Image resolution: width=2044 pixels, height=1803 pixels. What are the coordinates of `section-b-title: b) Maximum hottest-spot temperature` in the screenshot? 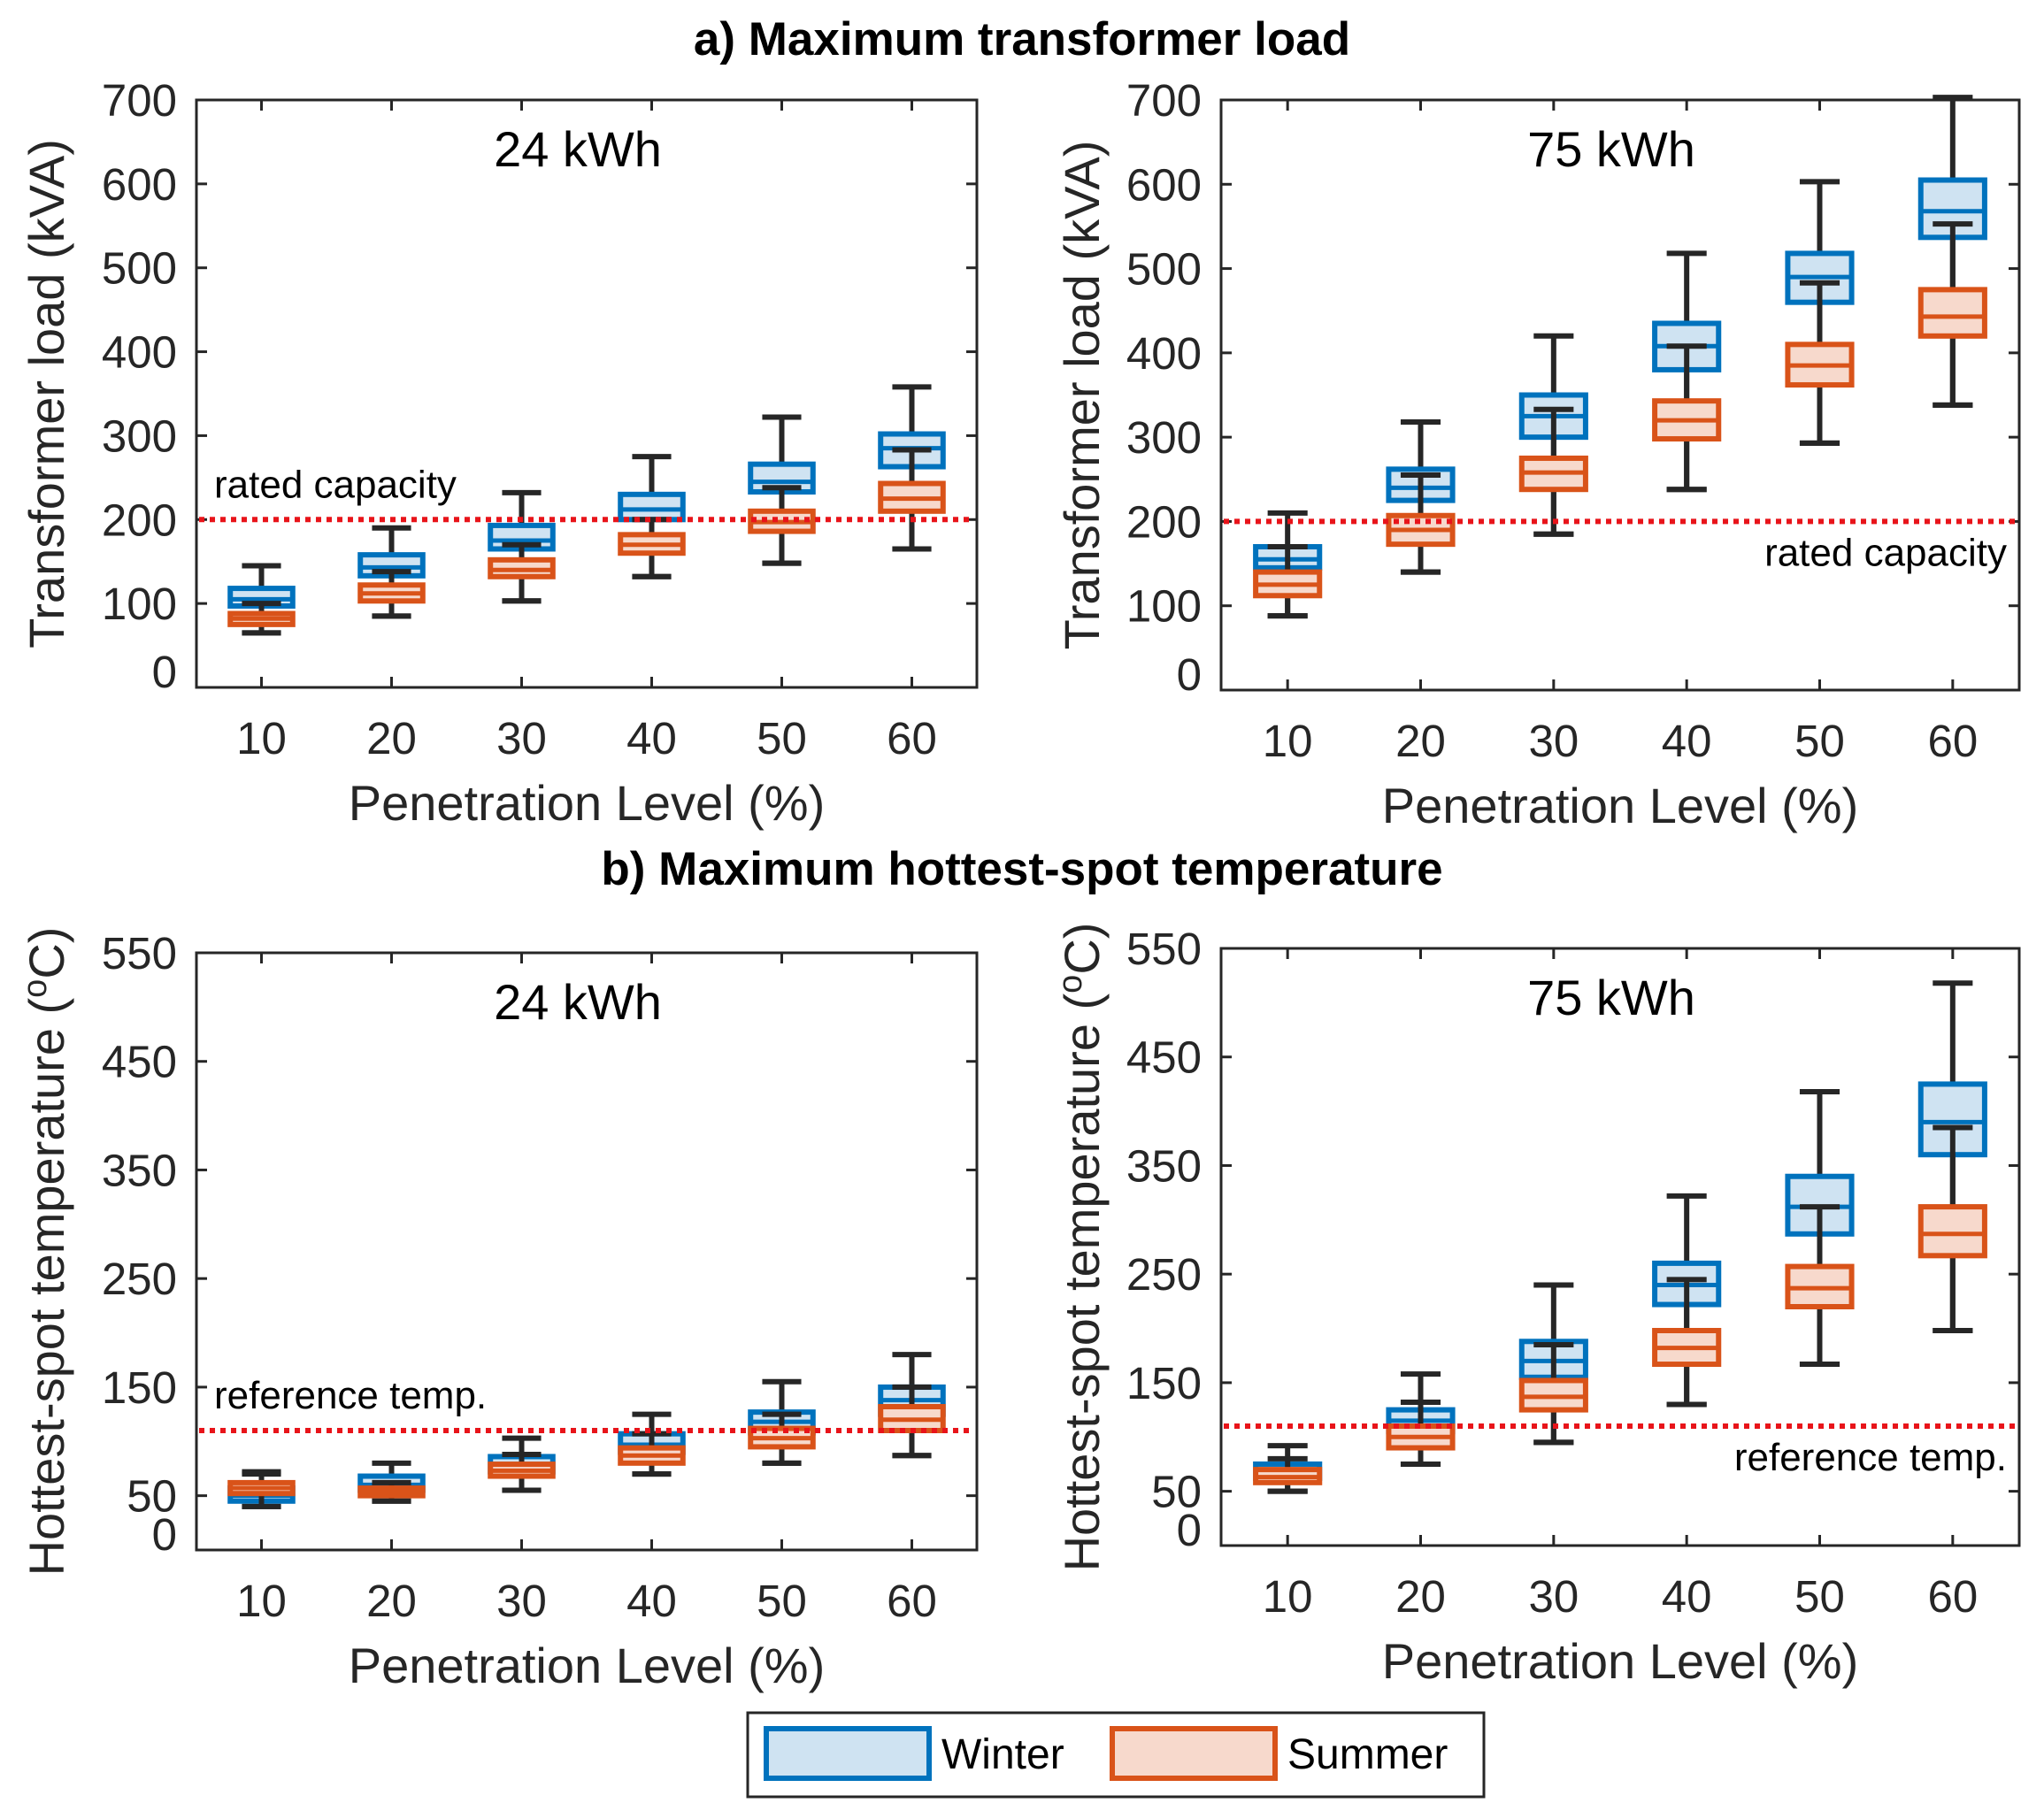 It's located at (1022, 869).